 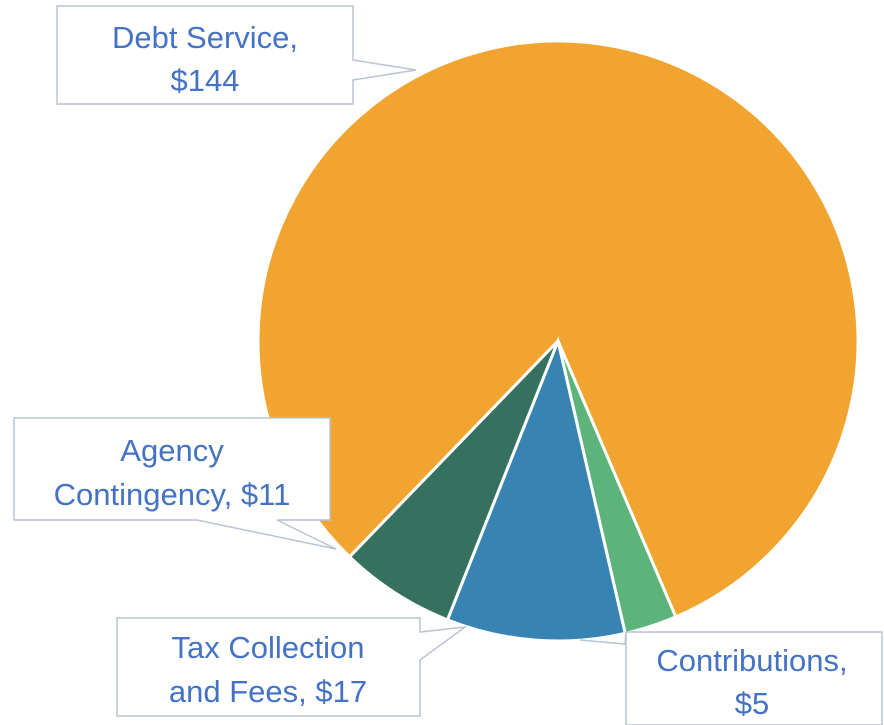 What do you see at coordinates (268, 647) in the screenshot?
I see `slice-label-tax-collection-line1: Tax Collection` at bounding box center [268, 647].